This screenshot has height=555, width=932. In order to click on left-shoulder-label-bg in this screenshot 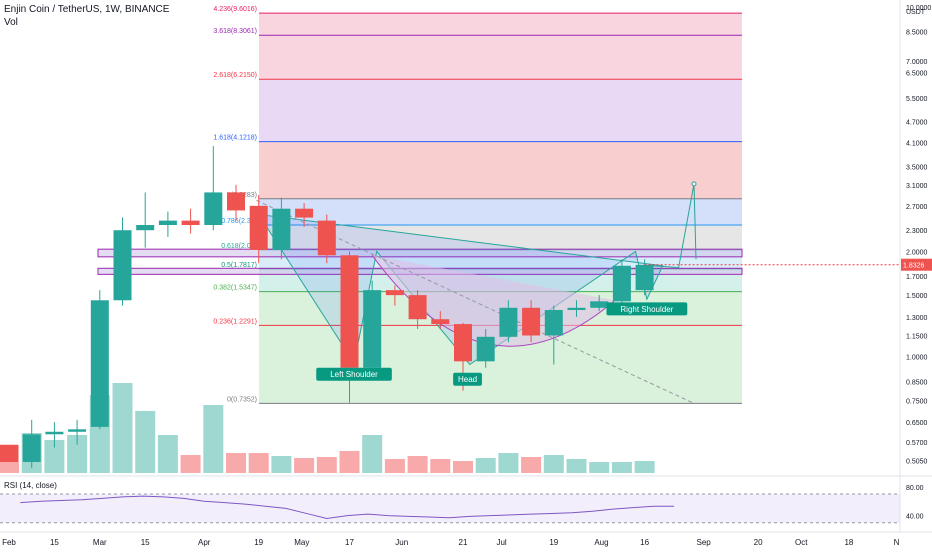, I will do `click(354, 374)`.